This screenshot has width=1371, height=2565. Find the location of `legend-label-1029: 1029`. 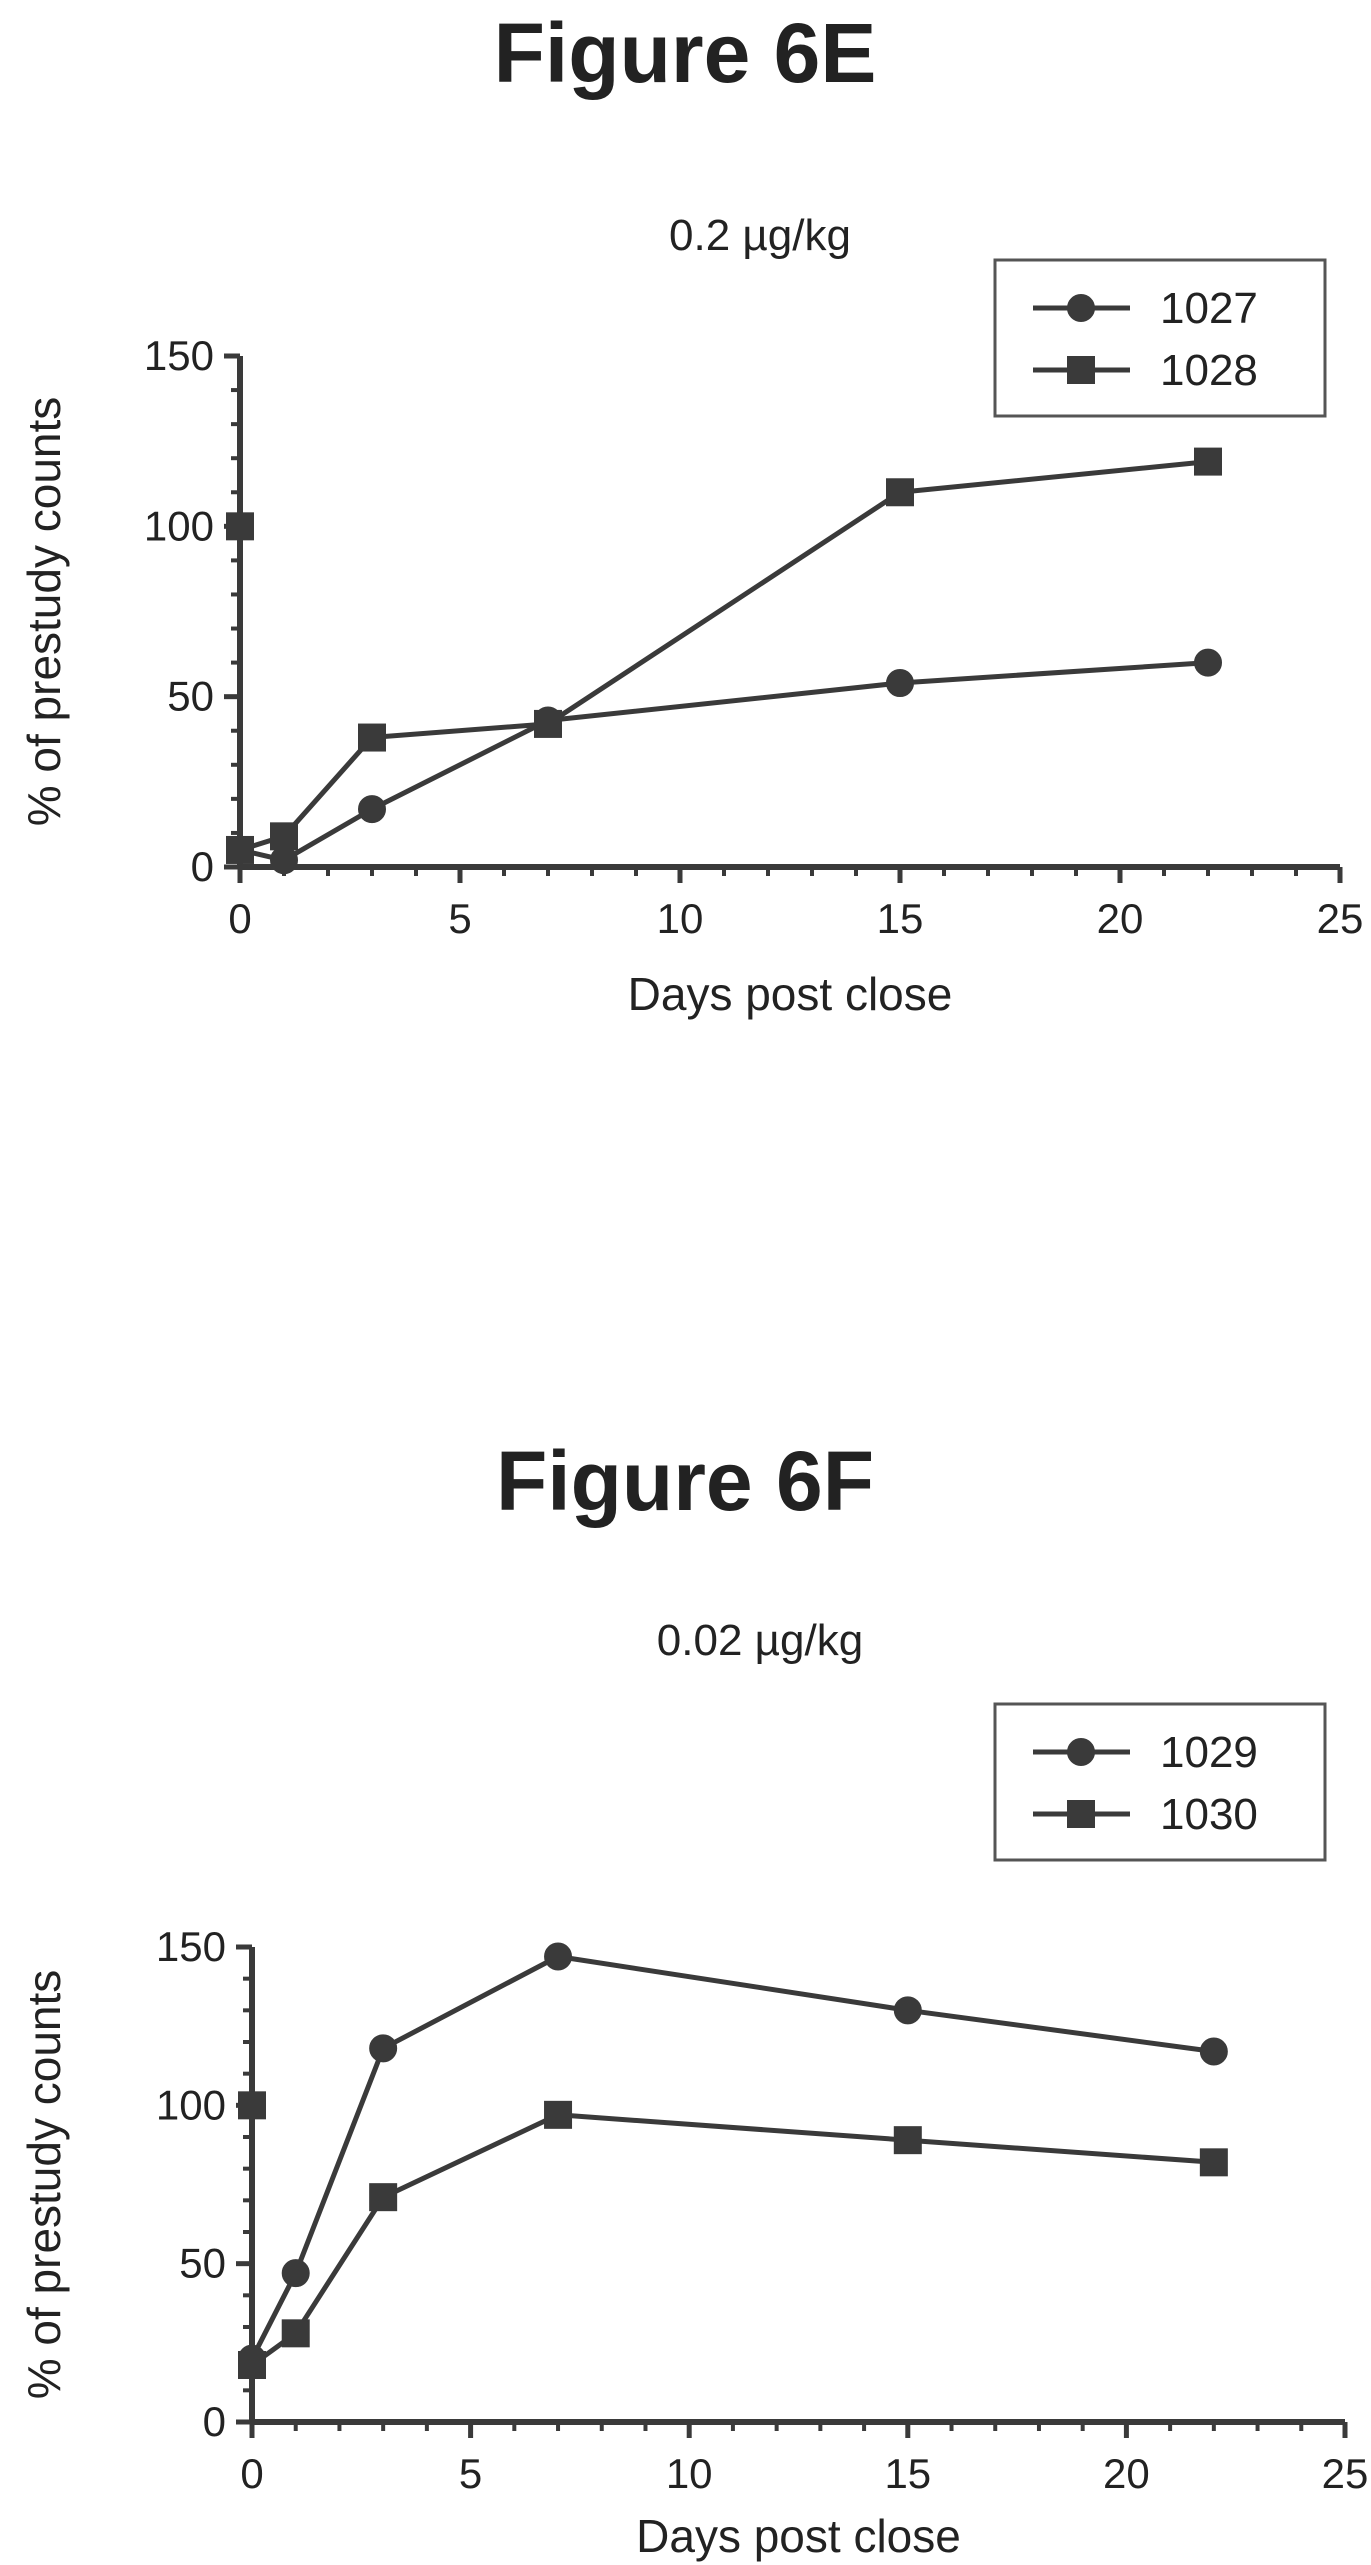

legend-label-1029: 1029 is located at coordinates (1209, 1752).